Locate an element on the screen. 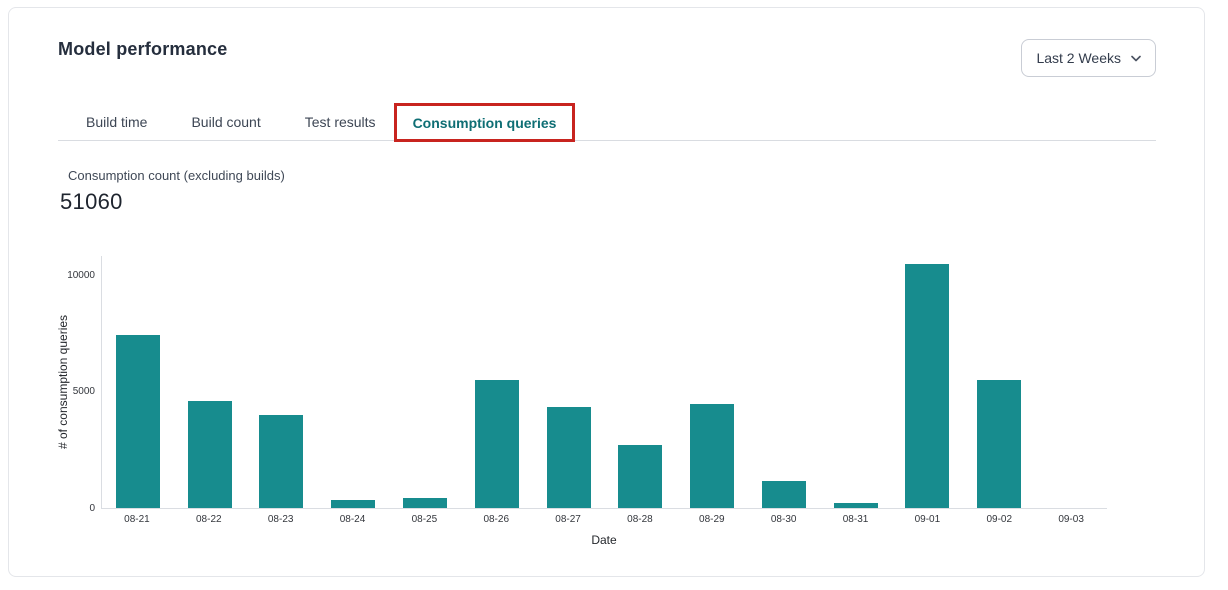 Image resolution: width=1228 pixels, height=590 pixels. x-tick-label: 08-31 is located at coordinates (855, 519).